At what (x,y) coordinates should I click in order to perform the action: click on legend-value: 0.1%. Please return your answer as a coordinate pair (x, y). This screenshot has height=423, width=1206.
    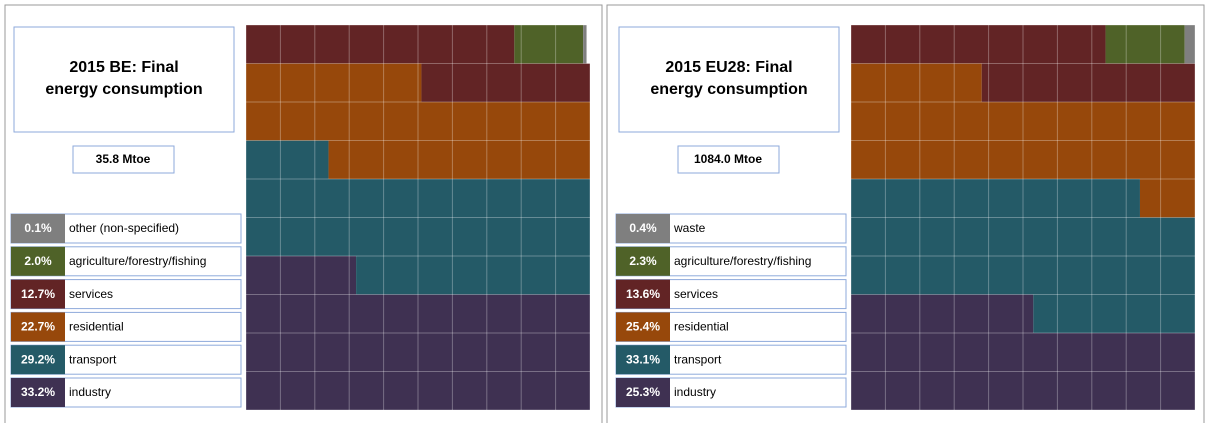
    Looking at the image, I should click on (38, 228).